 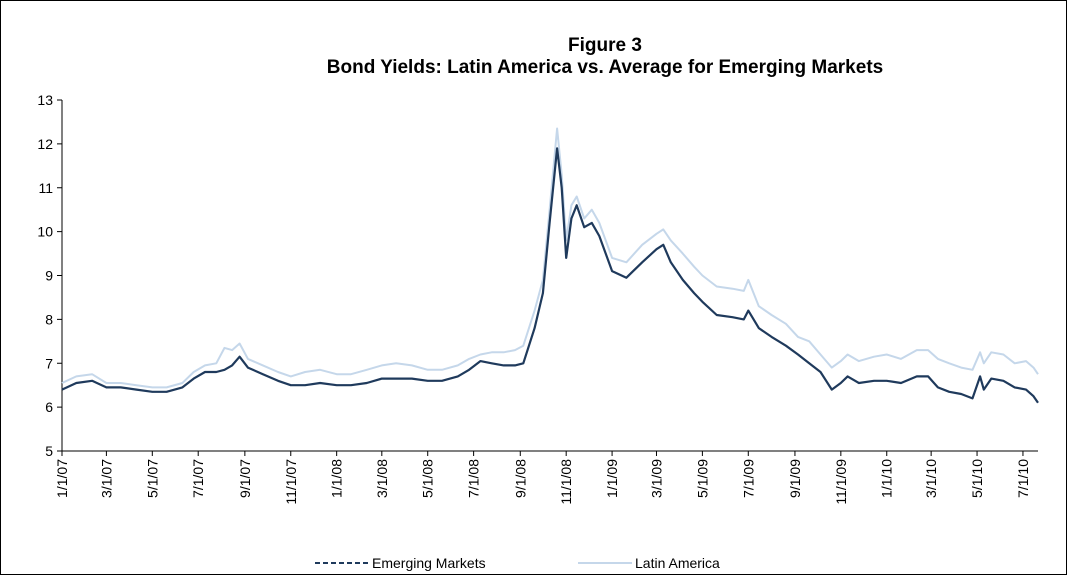 I want to click on x-tick-label: 3/1/09, so click(x=656, y=478).